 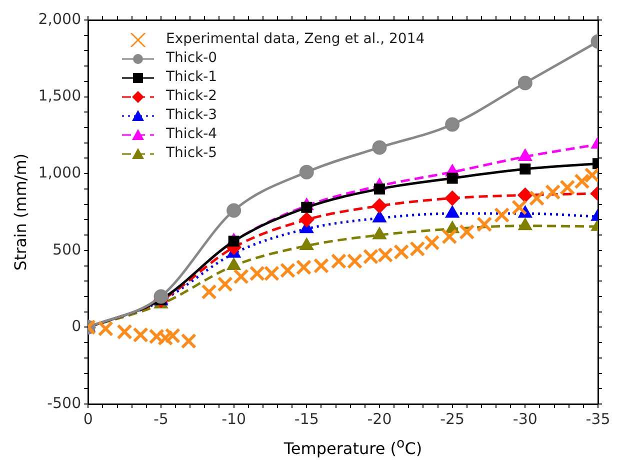 I want to click on x-axis-title: Temperature ($^{o}$C), so click(x=353, y=447).